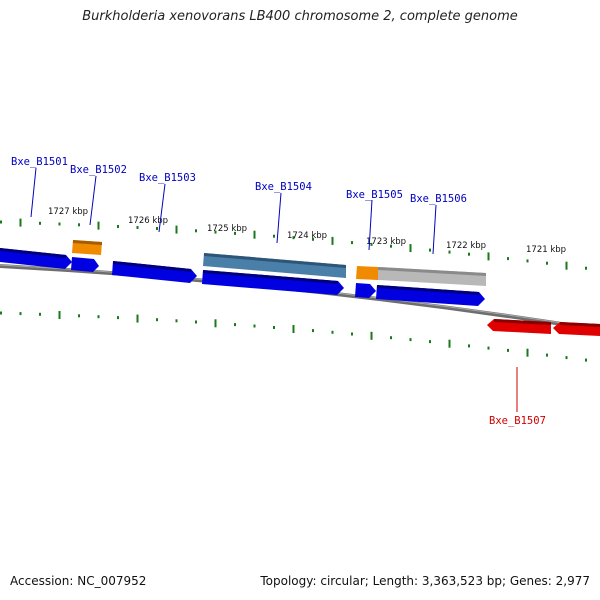 The height and width of the screenshot is (600, 600). Describe the element at coordinates (519, 326) in the screenshot. I see `gene-b1507` at that location.